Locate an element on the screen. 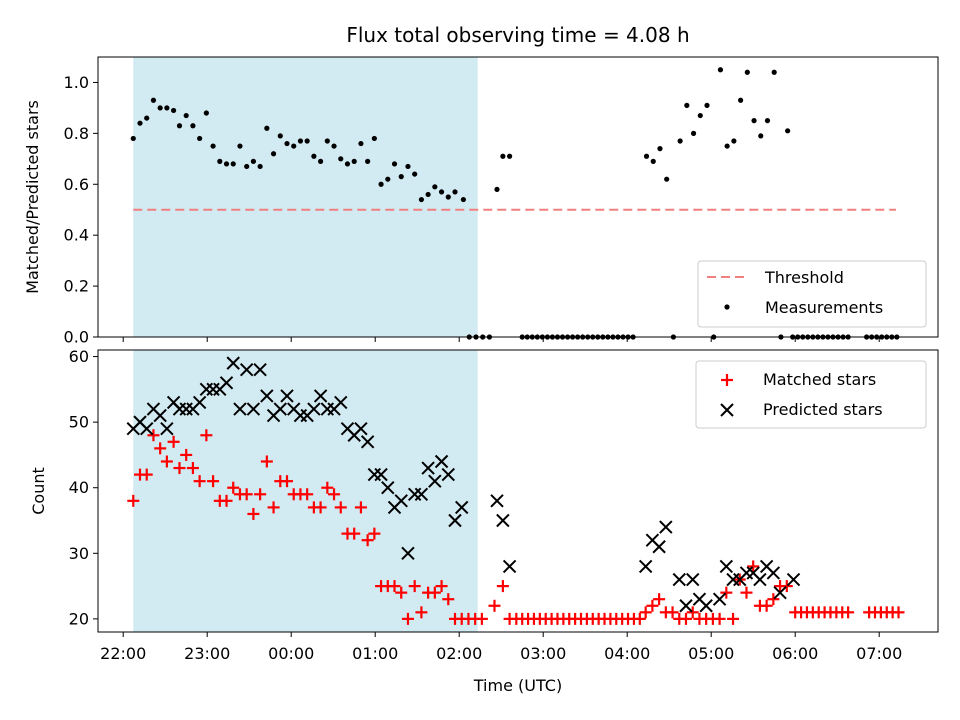  bottom-legend: Matched stars Predicted stars is located at coordinates (811, 394).